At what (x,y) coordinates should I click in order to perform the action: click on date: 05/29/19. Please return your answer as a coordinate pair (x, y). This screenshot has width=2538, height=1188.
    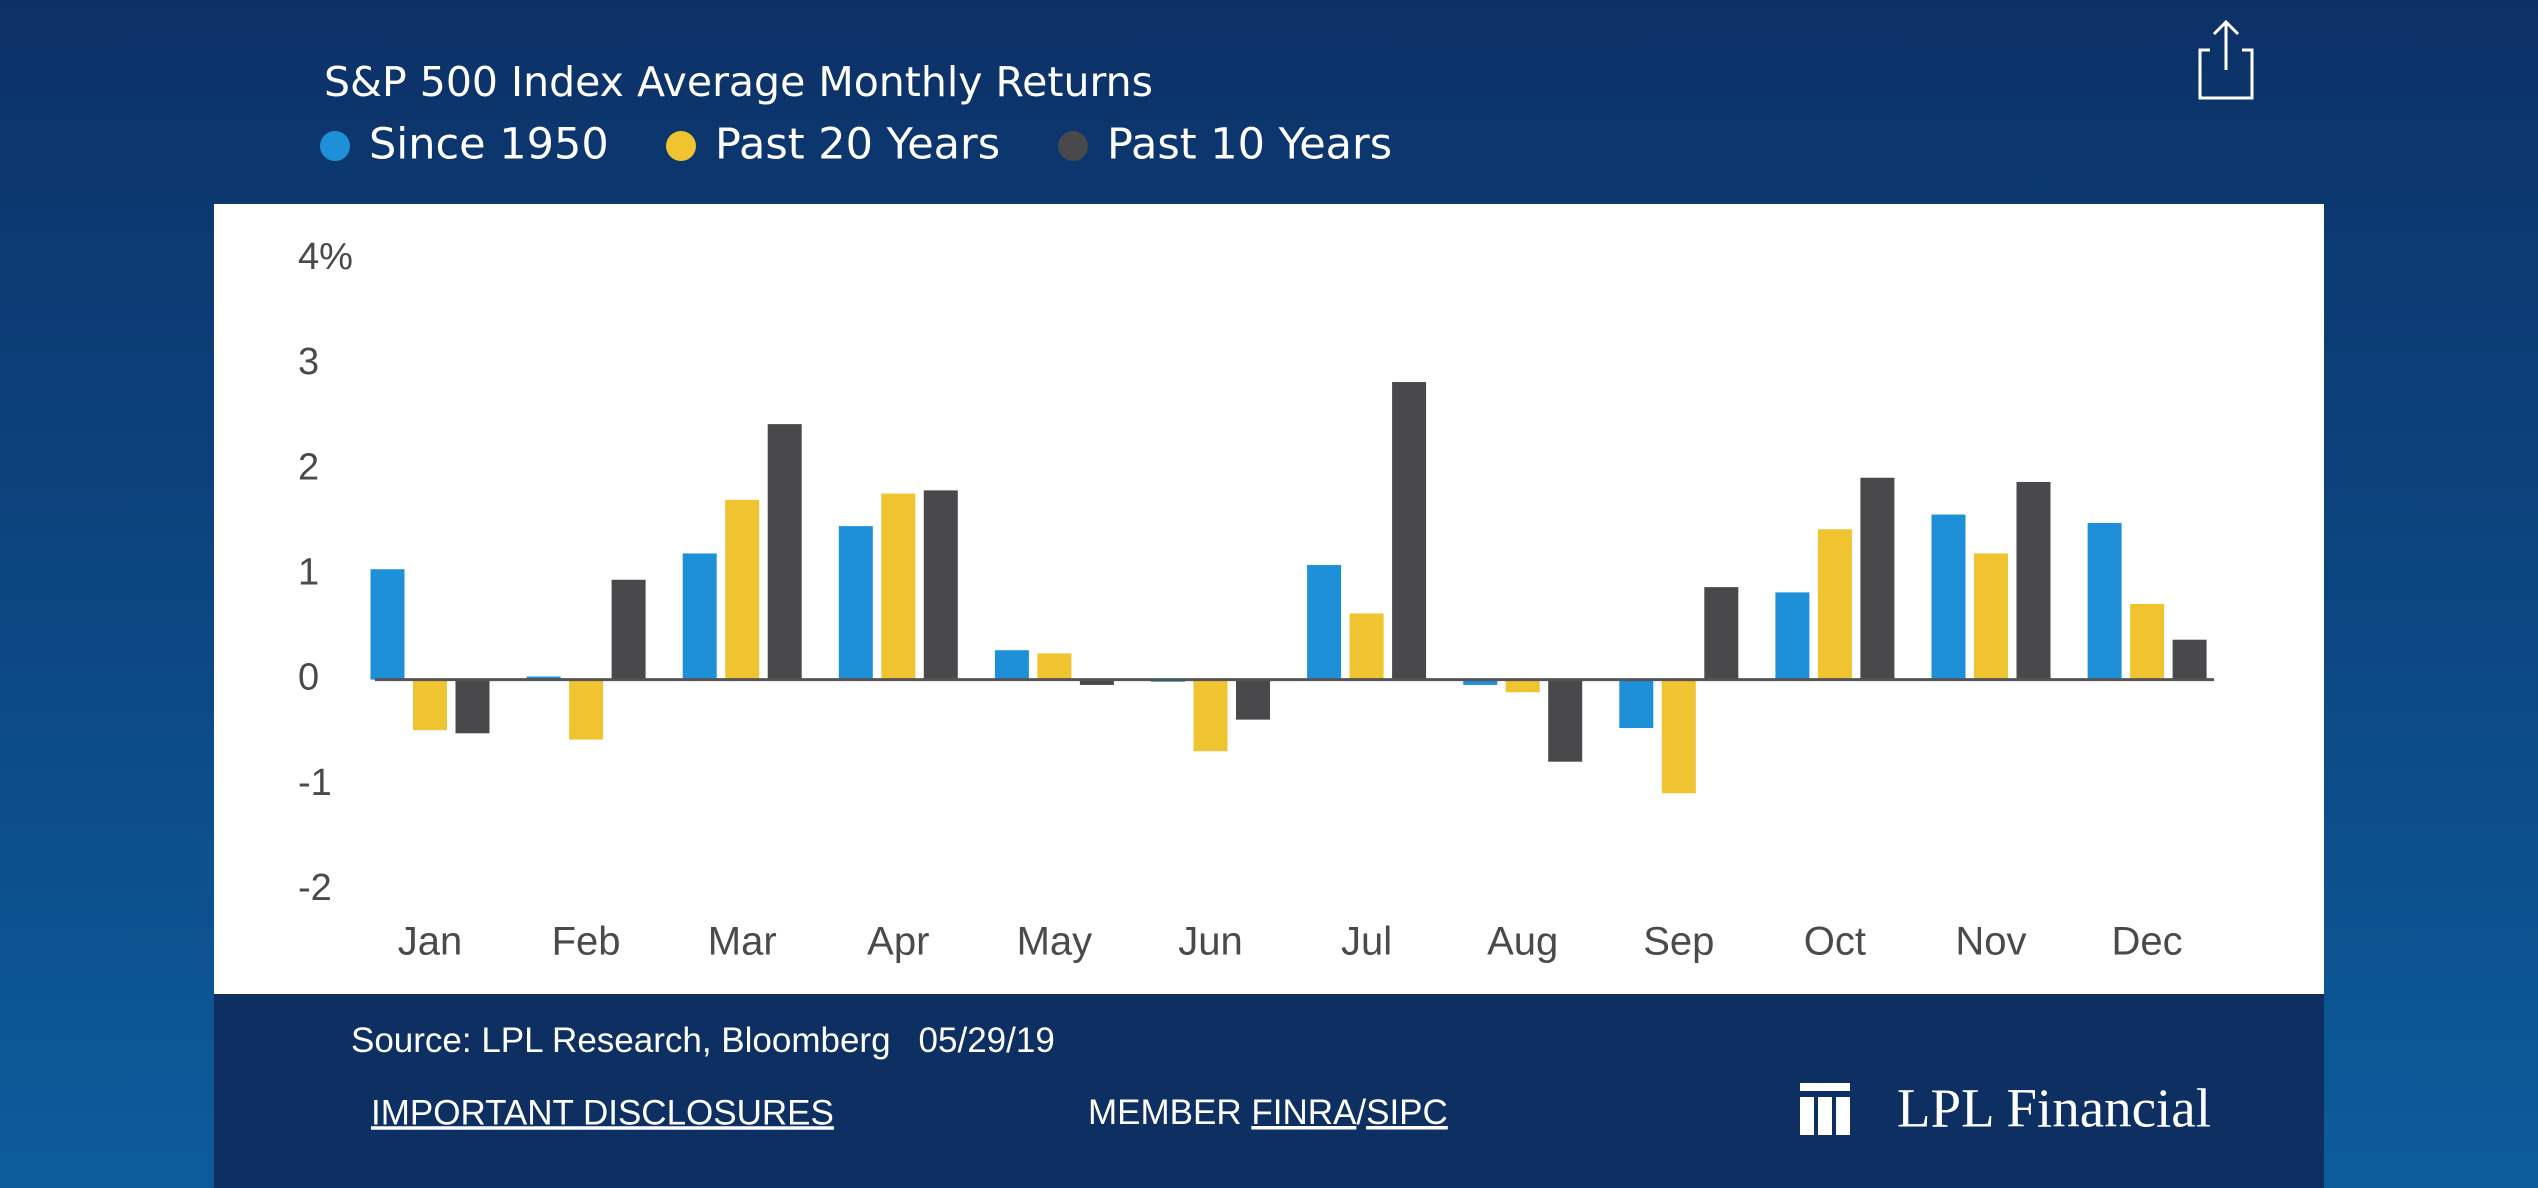
    Looking at the image, I should click on (987, 1040).